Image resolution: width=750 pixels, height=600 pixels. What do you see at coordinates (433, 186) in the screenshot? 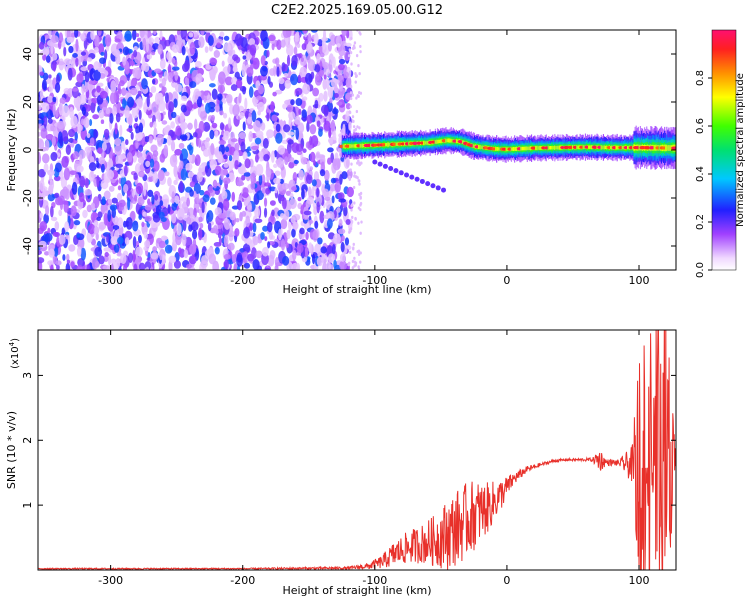
I see `signal-streak` at bounding box center [433, 186].